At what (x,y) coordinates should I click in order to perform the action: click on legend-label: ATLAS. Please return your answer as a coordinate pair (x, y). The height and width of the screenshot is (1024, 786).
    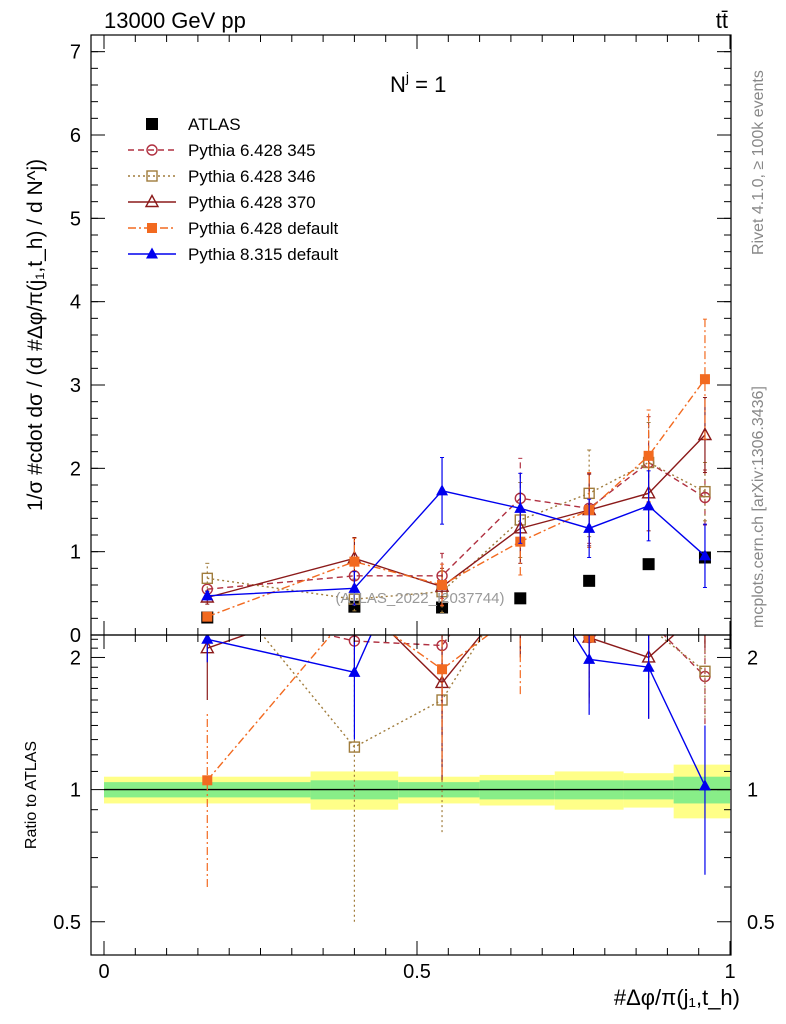
    Looking at the image, I should click on (214, 124).